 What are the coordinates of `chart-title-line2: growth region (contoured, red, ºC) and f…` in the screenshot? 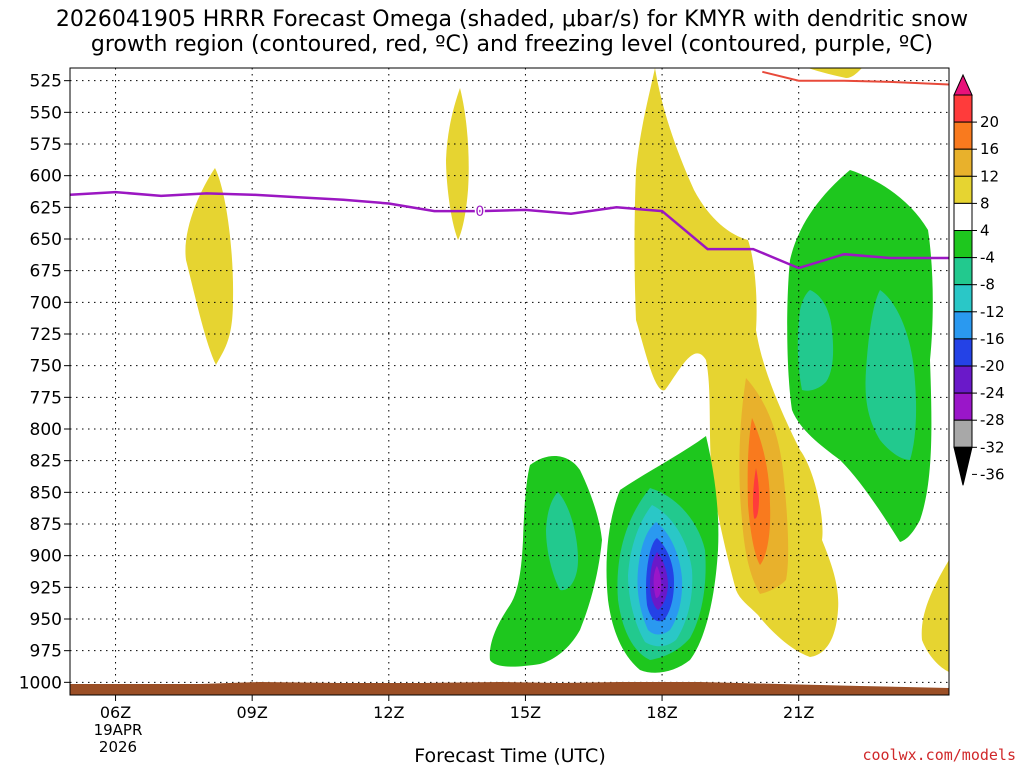 It's located at (512, 44).